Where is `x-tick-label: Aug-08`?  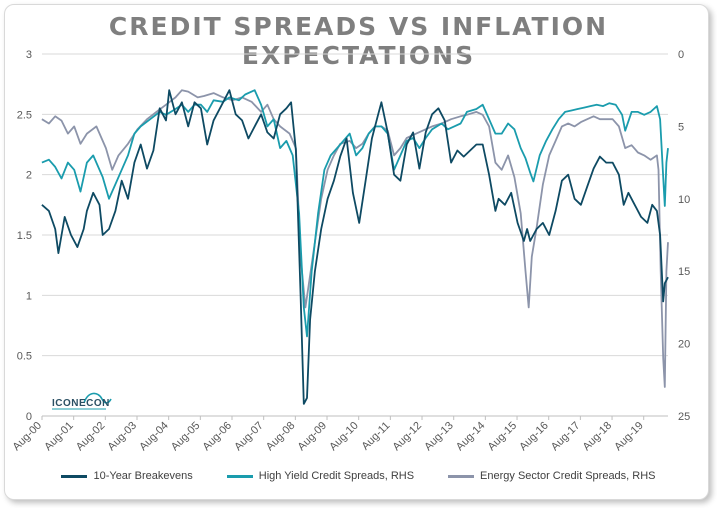 x-tick-label: Aug-08 is located at coordinates (281, 437).